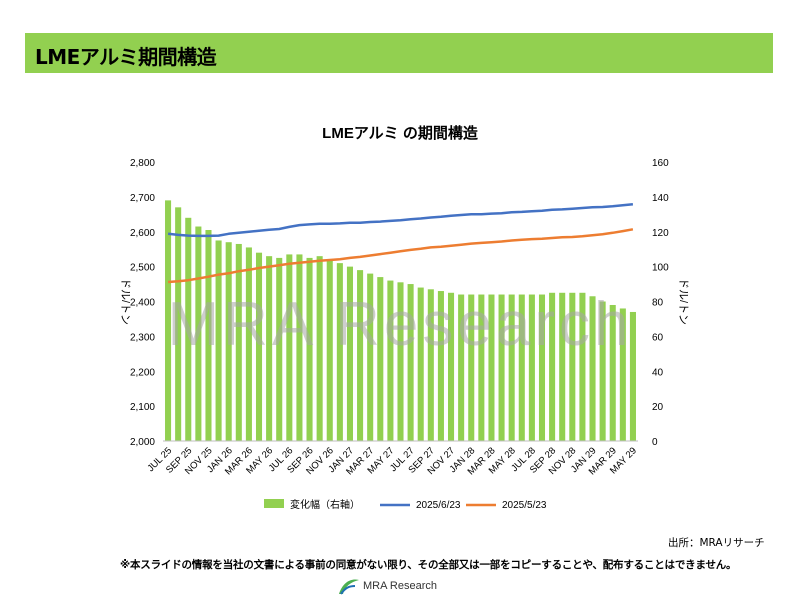 The image size is (800, 602). I want to click on page-title: LMEアルミ期間構造, so click(126, 57).